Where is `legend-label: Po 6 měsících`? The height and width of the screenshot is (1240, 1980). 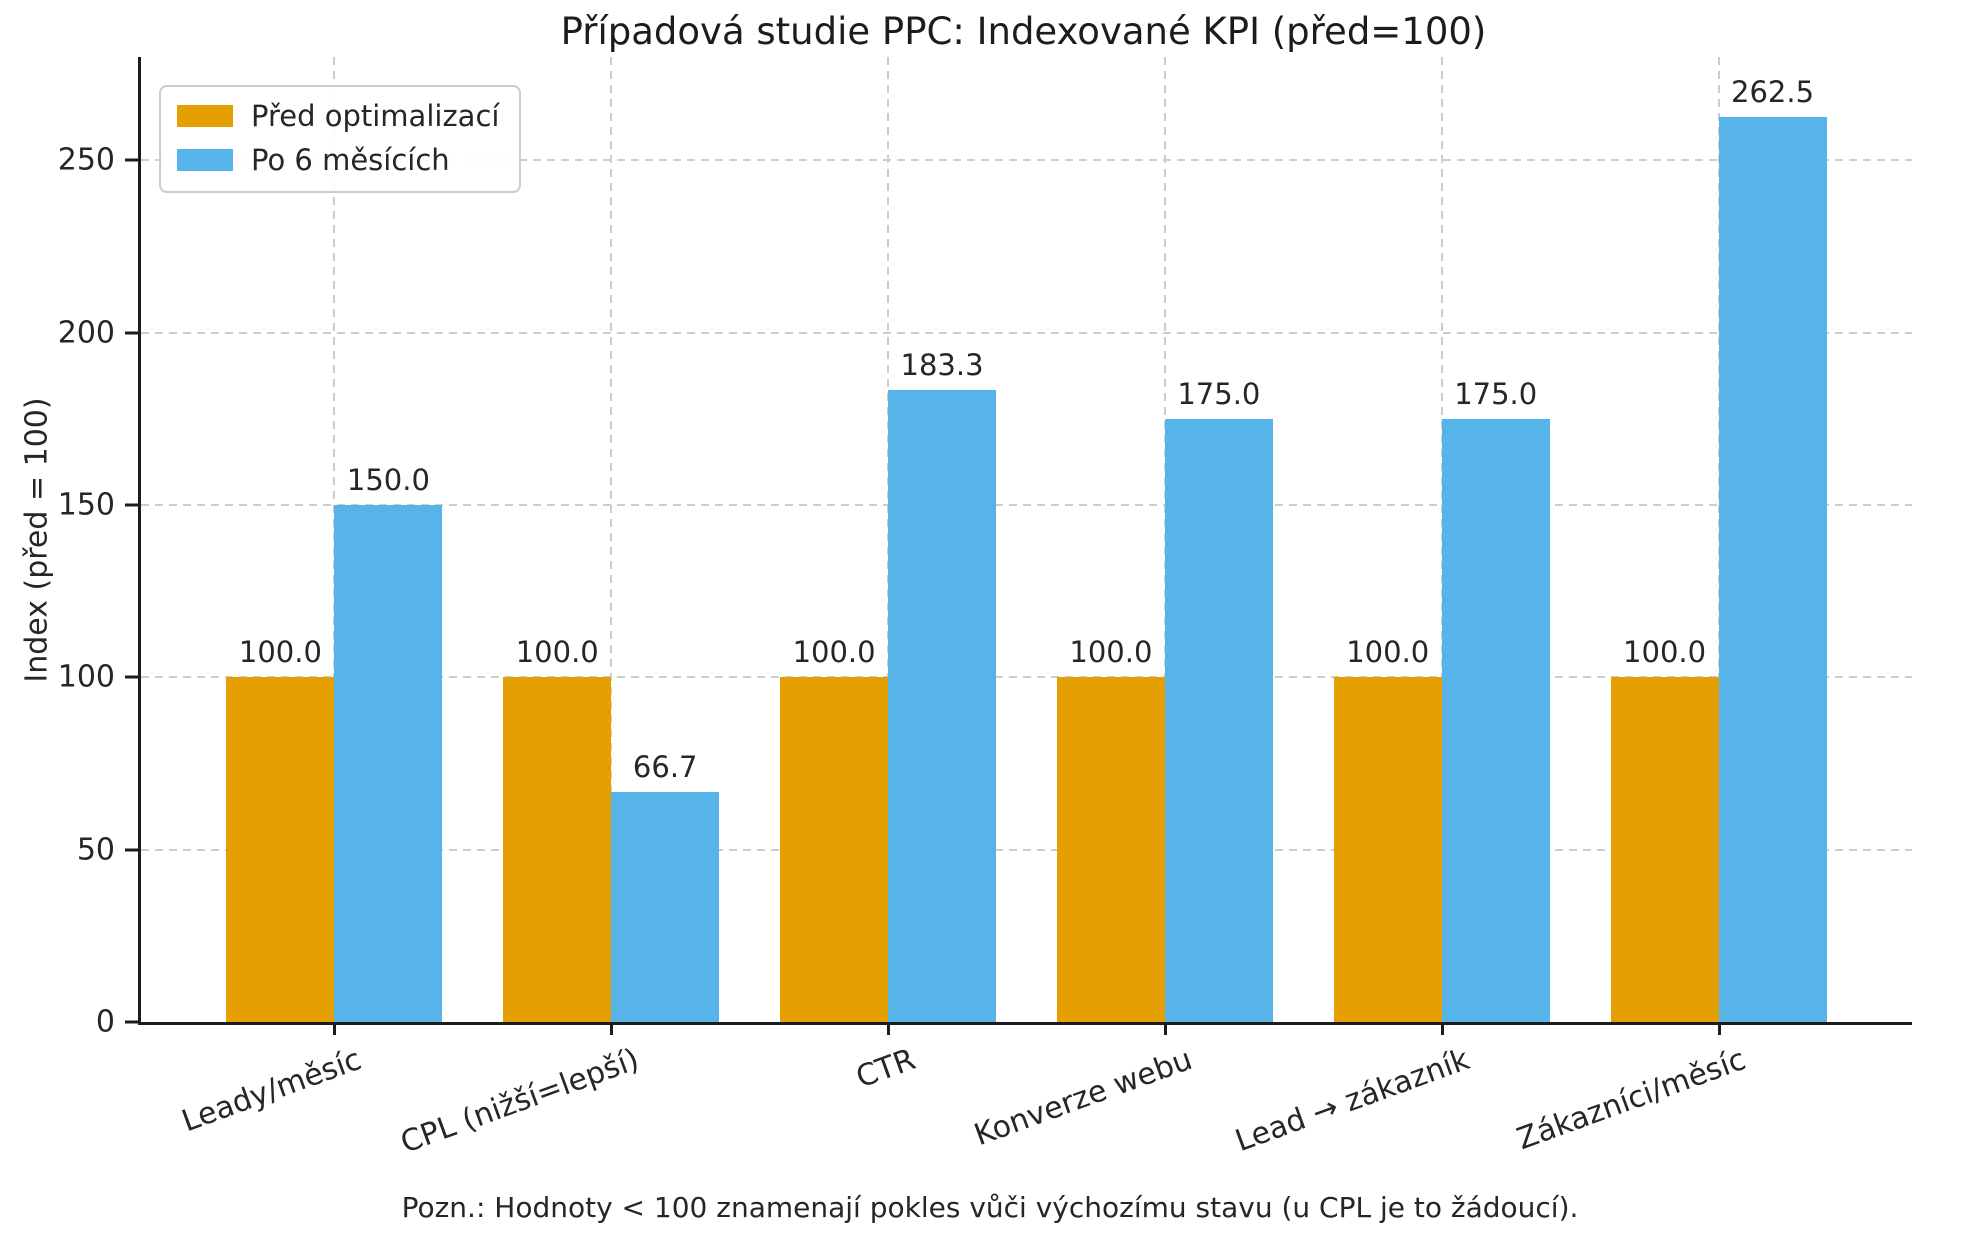 legend-label: Po 6 měsících is located at coordinates (350, 160).